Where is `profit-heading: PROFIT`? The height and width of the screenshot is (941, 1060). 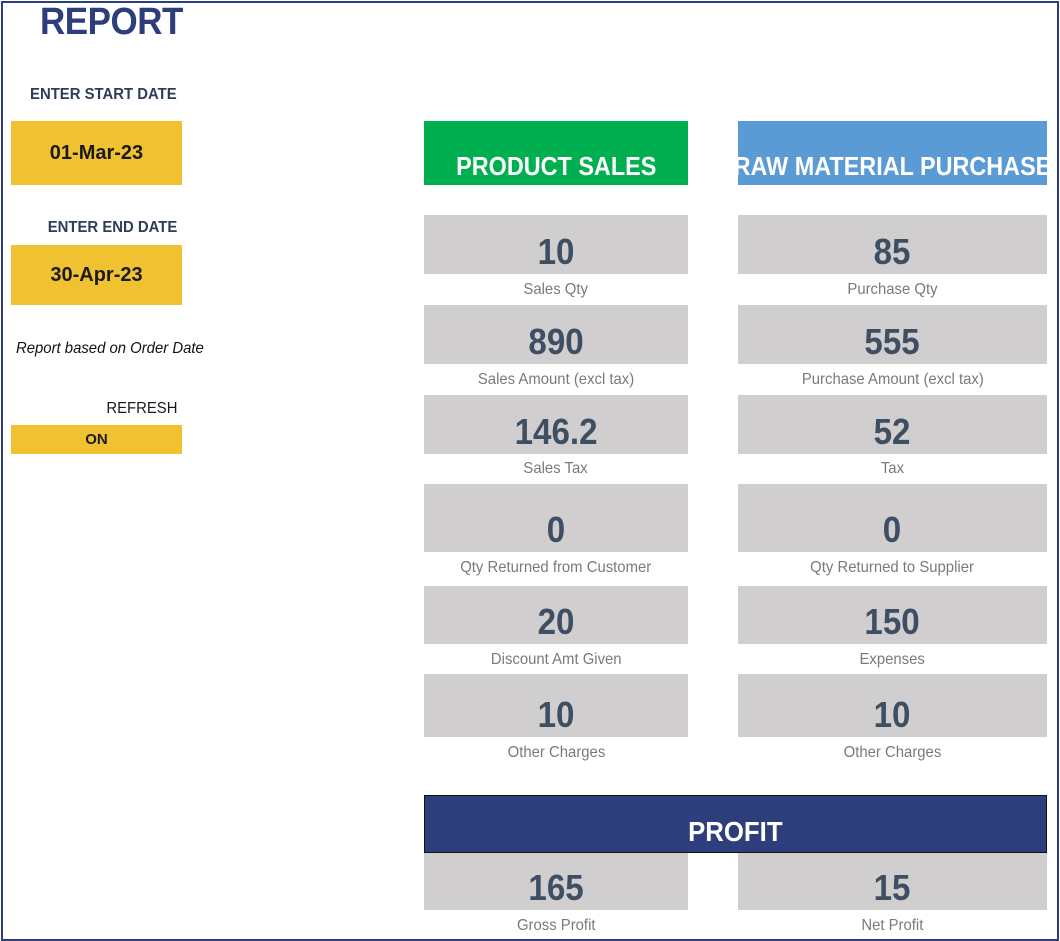 profit-heading: PROFIT is located at coordinates (735, 831).